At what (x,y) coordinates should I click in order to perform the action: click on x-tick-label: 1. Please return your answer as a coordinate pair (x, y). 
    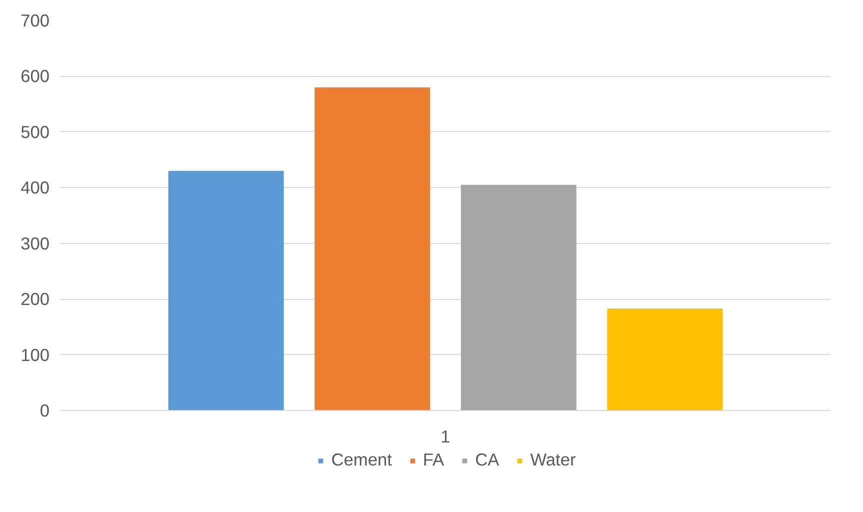
    Looking at the image, I should click on (445, 436).